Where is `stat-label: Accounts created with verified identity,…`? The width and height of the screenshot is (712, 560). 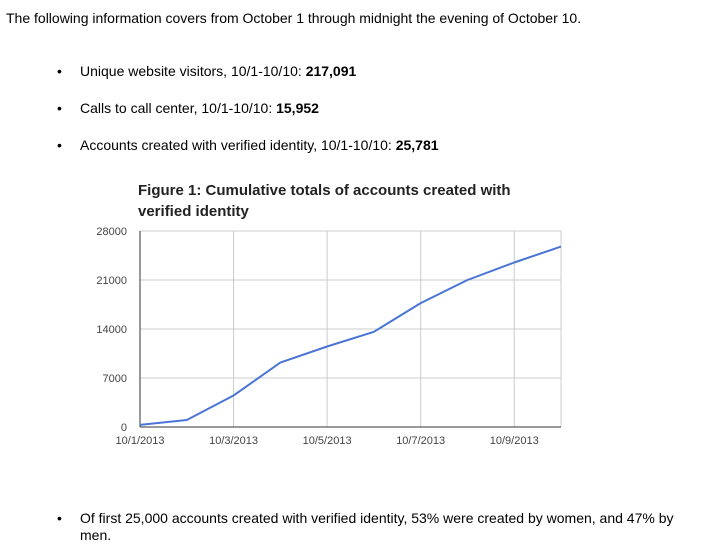
stat-label: Accounts created with verified identity,… is located at coordinates (238, 145).